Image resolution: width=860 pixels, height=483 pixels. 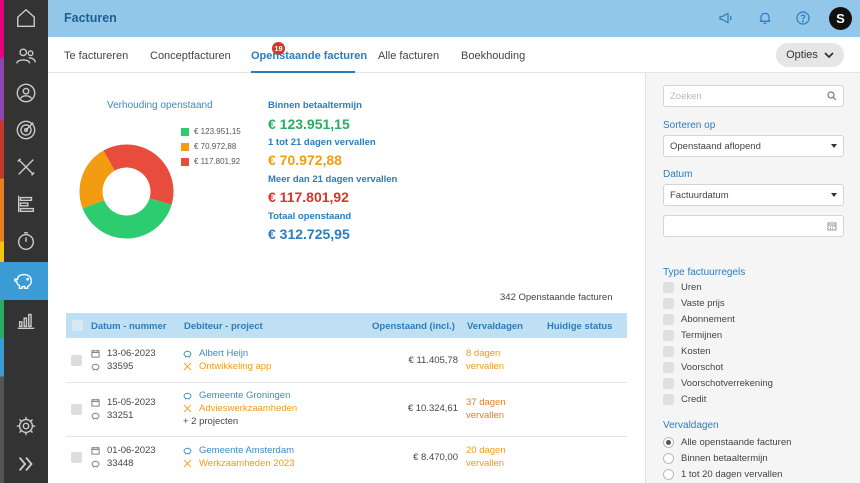 I want to click on filter-voorschot: Voorschot, so click(x=693, y=367).